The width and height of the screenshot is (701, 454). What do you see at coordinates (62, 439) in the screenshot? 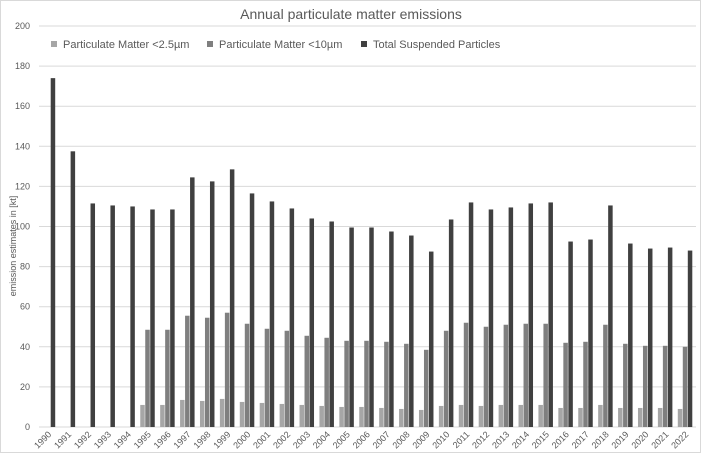
I see `x-tick-label: 1991` at bounding box center [62, 439].